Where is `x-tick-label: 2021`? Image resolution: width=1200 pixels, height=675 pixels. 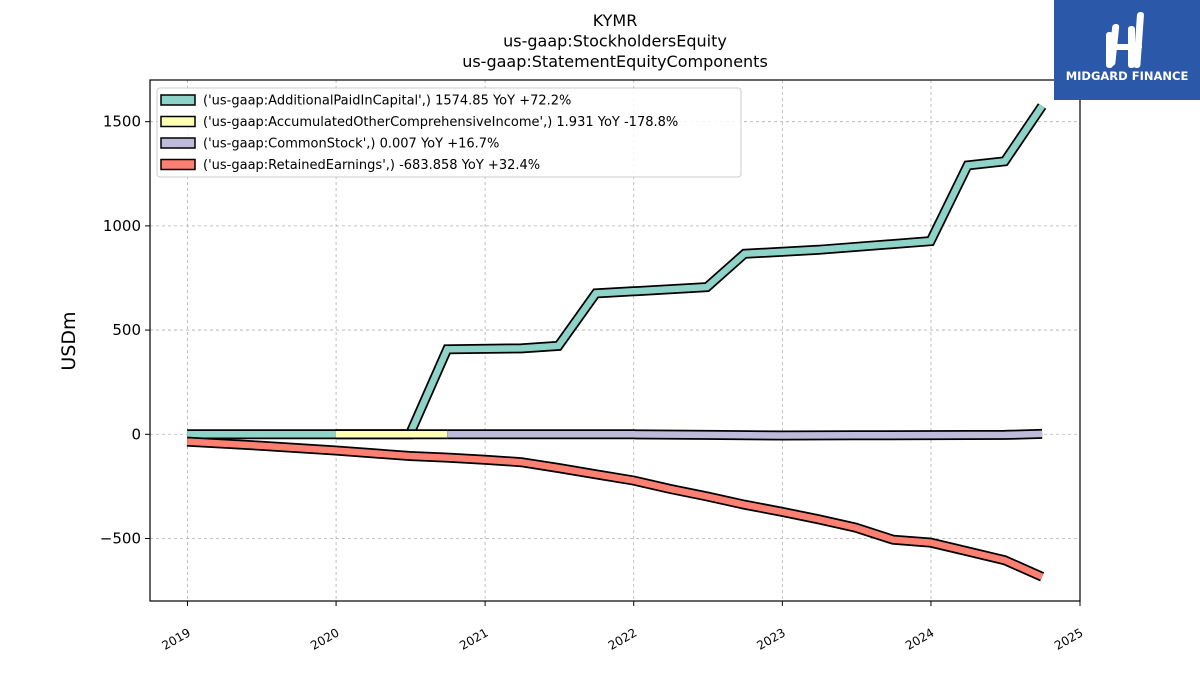
x-tick-label: 2021 is located at coordinates (473, 638).